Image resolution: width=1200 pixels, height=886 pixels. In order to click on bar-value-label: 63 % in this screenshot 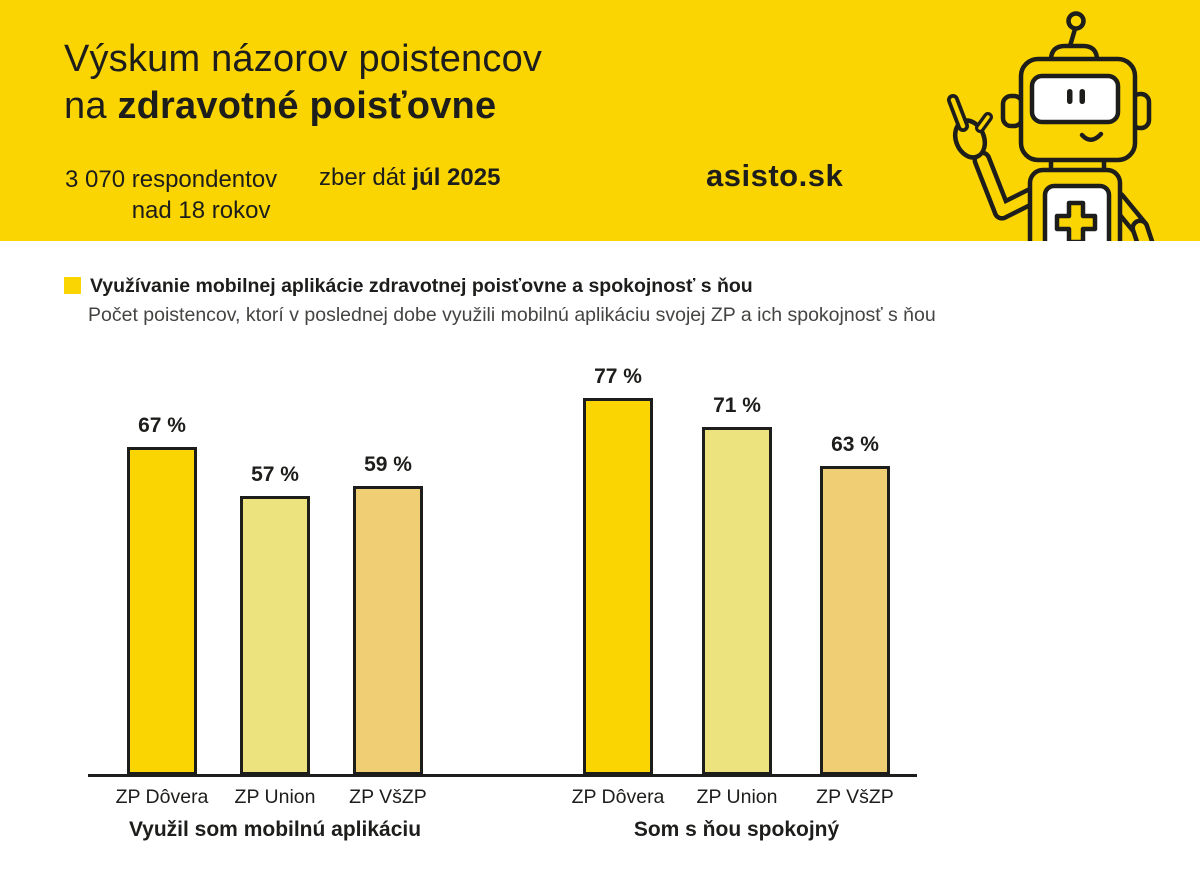, I will do `click(855, 444)`.